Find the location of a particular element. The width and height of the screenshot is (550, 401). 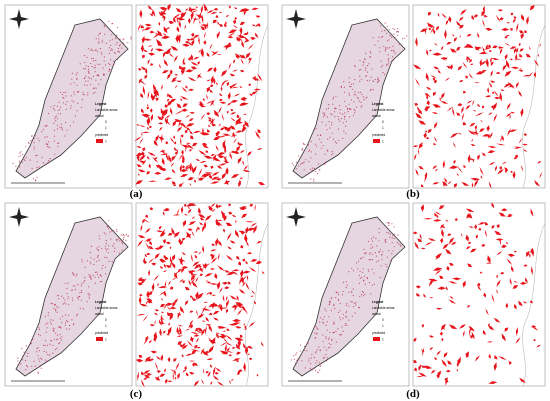

panel-caption: (b) is located at coordinates (413, 194).